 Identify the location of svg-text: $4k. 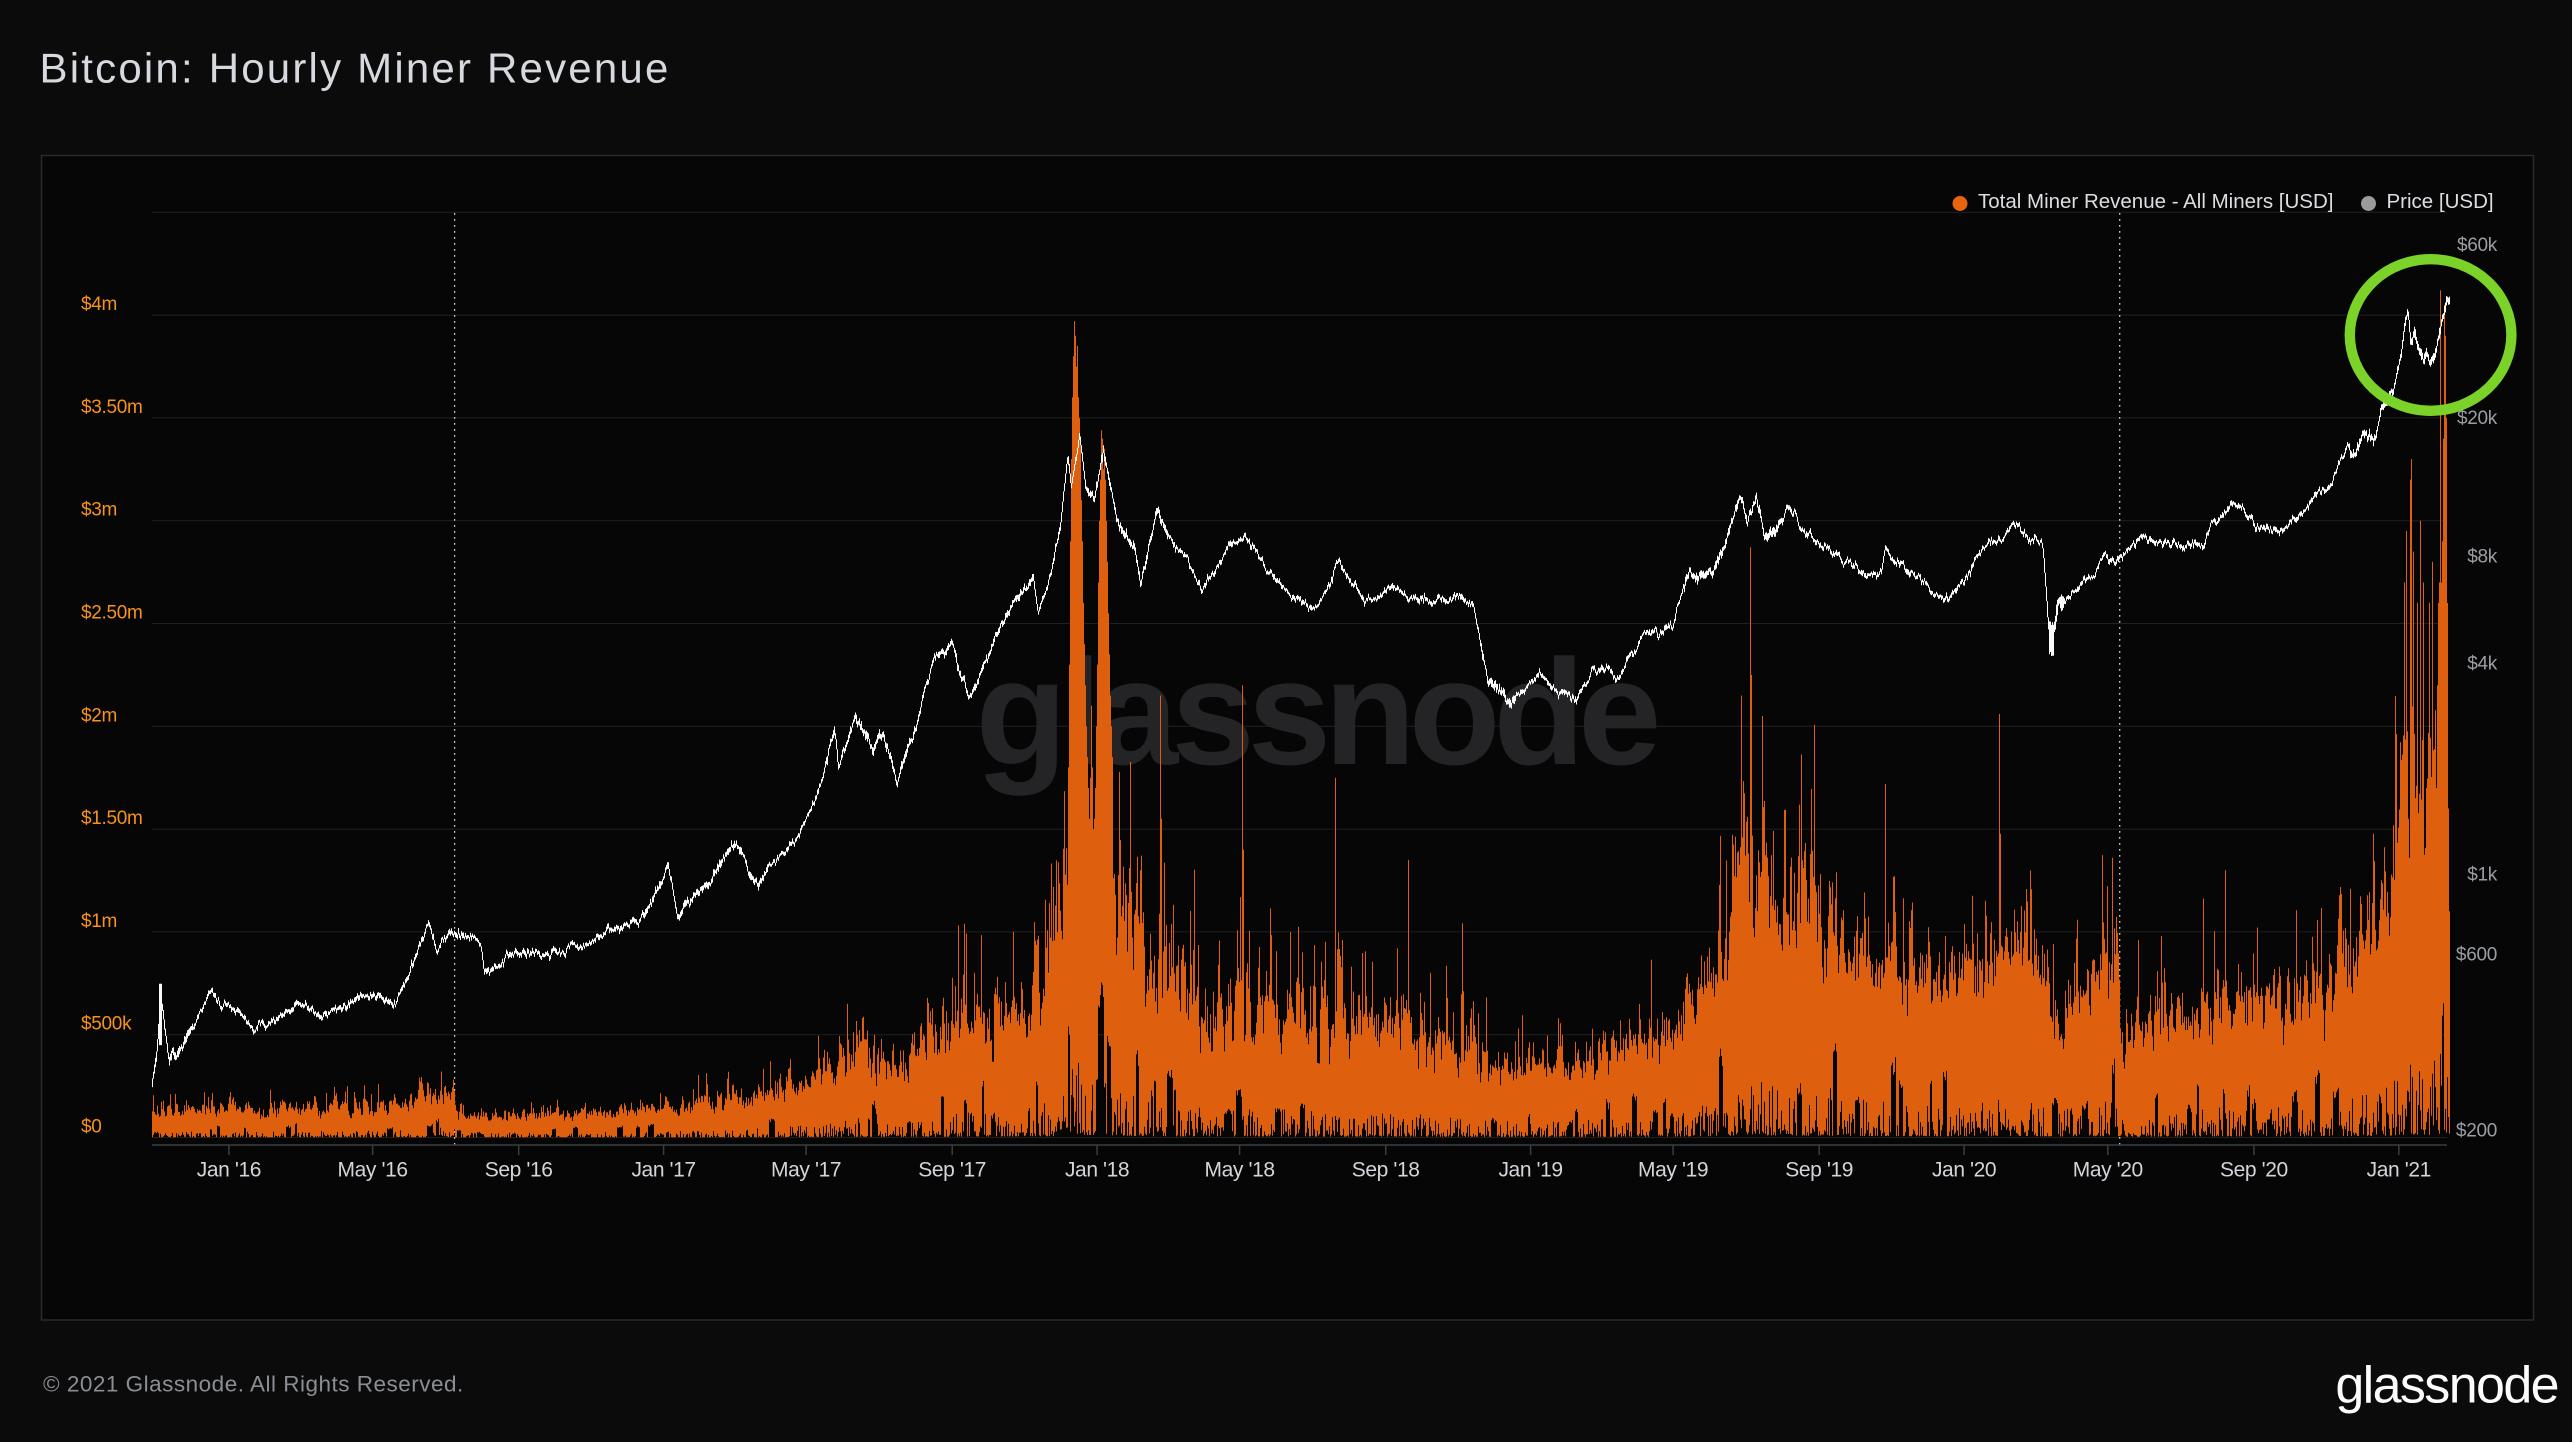
(2482, 664).